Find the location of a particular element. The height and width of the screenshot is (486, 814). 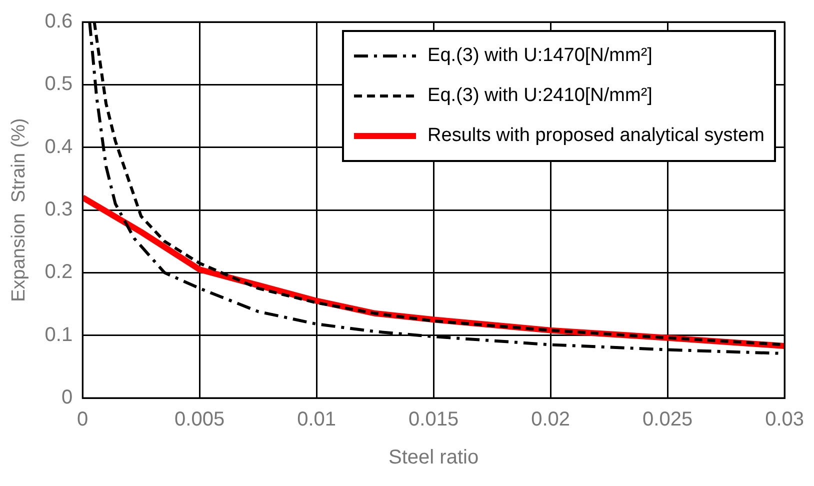

x-tick-label: 0.015 is located at coordinates (433, 419).